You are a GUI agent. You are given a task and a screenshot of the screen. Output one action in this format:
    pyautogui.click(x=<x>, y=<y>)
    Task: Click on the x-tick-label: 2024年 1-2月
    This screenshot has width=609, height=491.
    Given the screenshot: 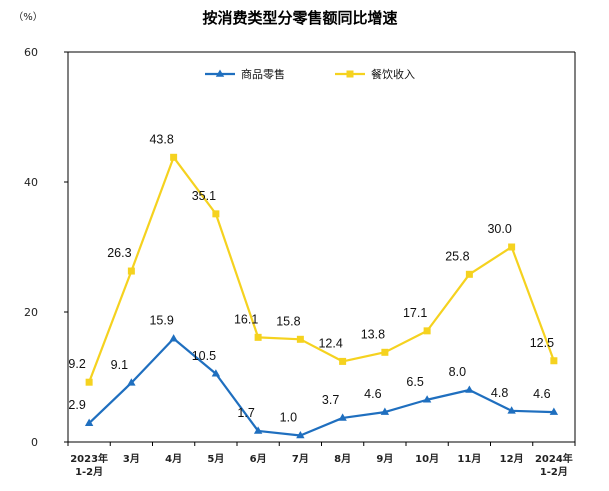 What is the action you would take?
    pyautogui.click(x=554, y=465)
    